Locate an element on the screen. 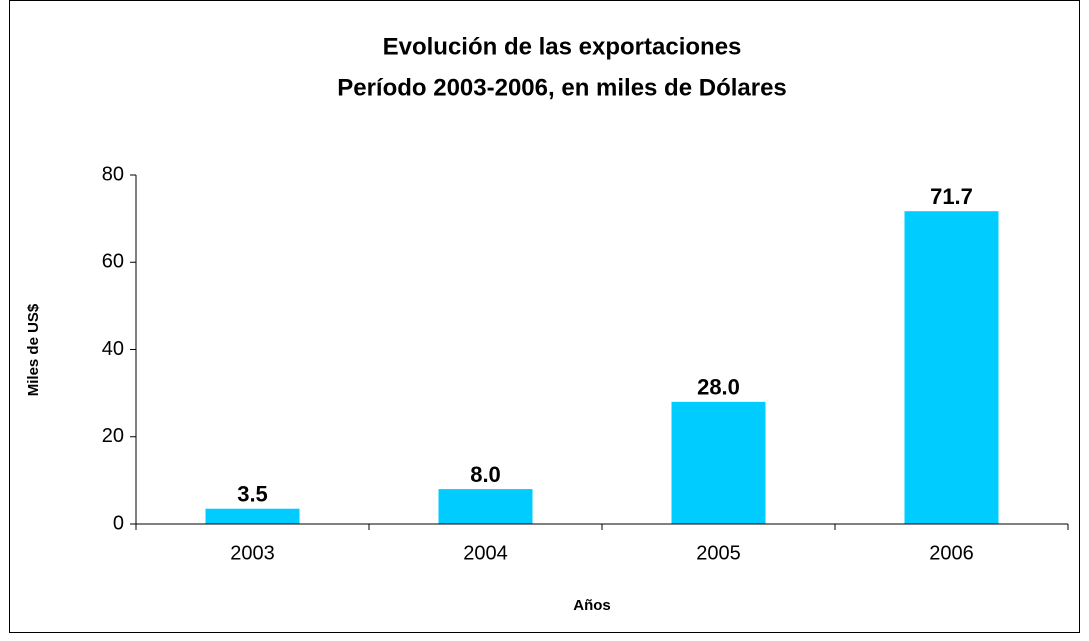 The width and height of the screenshot is (1089, 641). x-tick-label: 2003 is located at coordinates (252, 553).